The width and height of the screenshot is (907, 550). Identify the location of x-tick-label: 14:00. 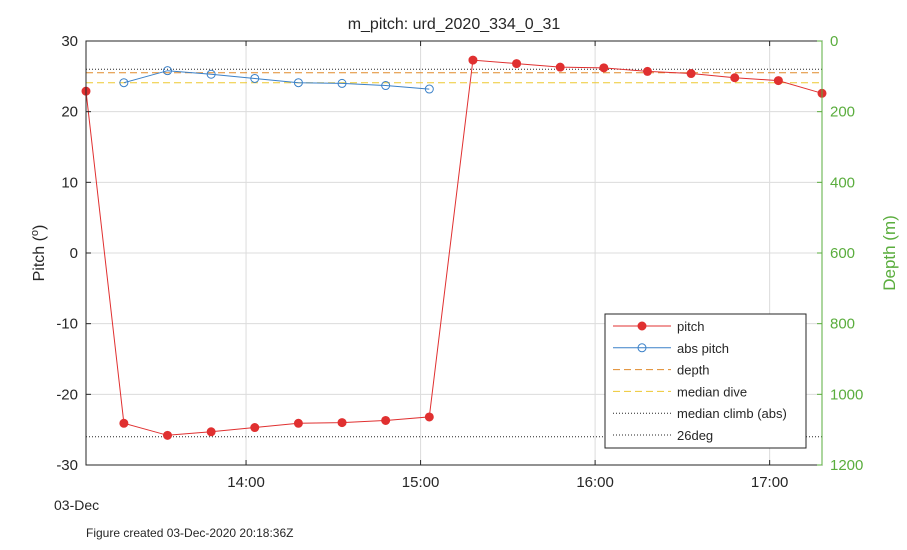
(246, 482).